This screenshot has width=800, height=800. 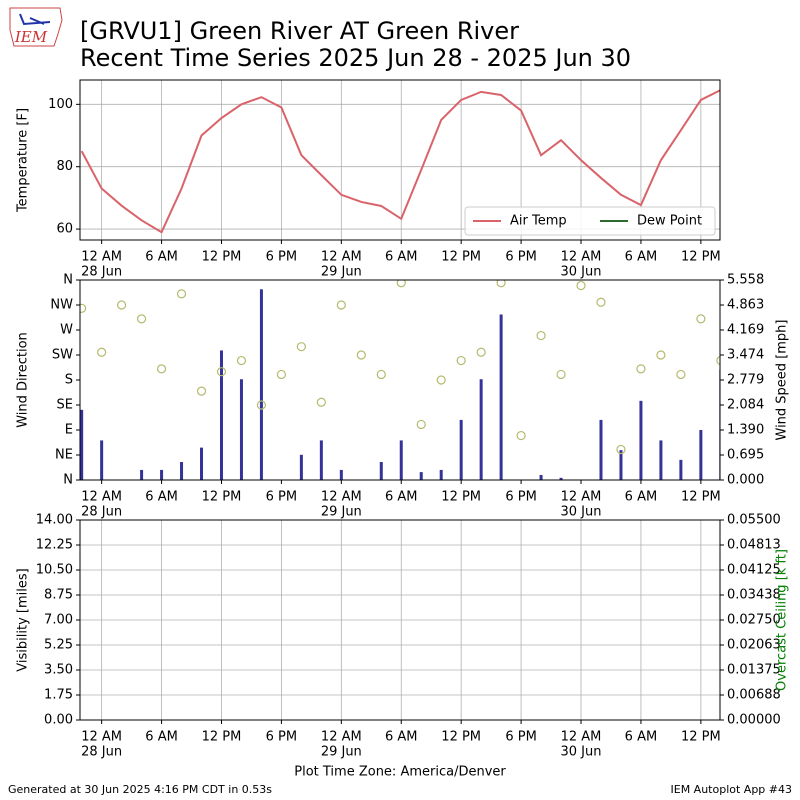 What do you see at coordinates (745, 305) in the screenshot?
I see `y2-tick-label: 4.863` at bounding box center [745, 305].